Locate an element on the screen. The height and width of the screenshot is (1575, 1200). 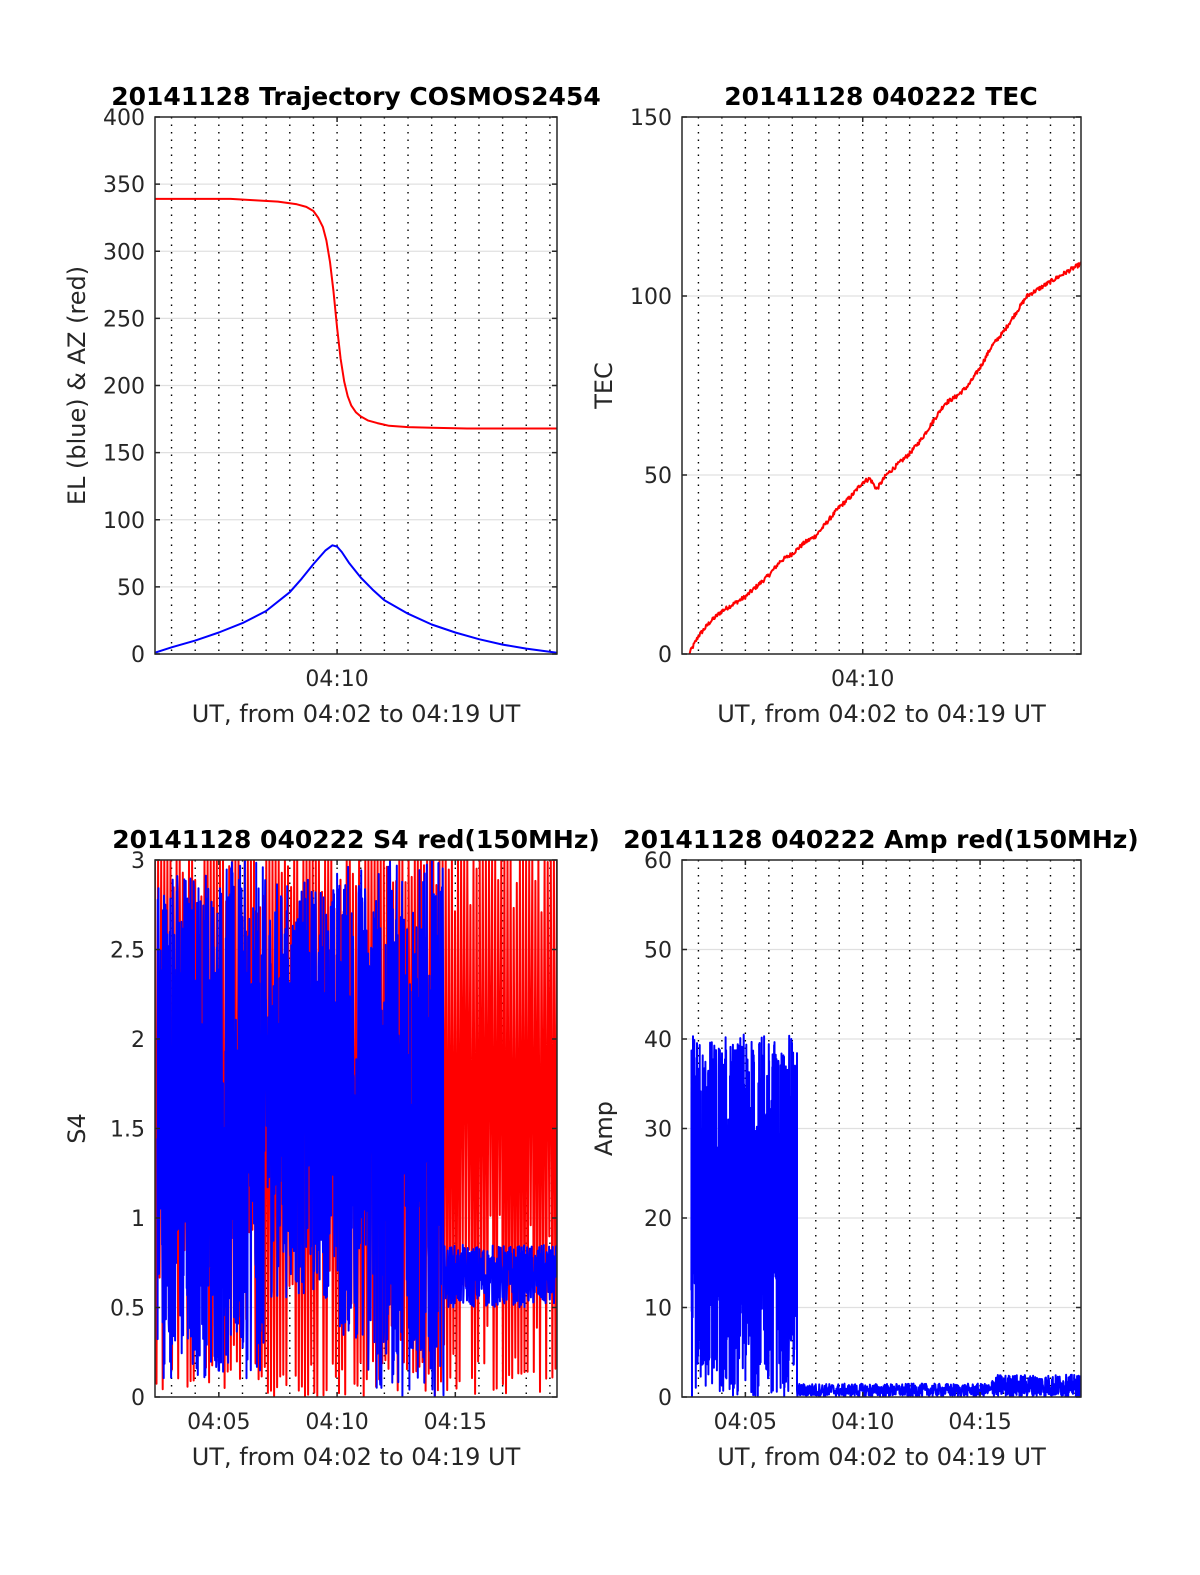
y-axis-label: TEC is located at coordinates (604, 386).